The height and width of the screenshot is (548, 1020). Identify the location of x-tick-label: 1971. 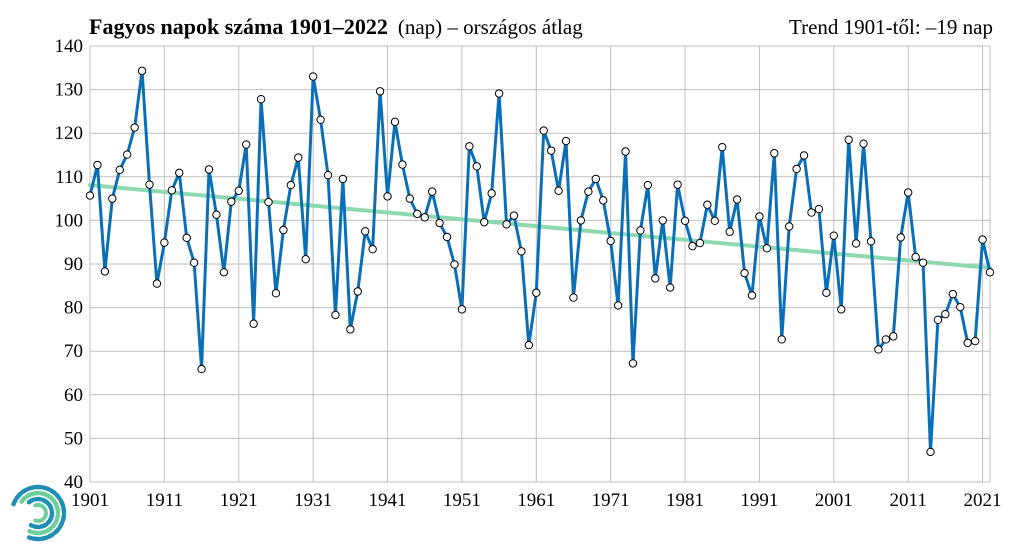
(611, 500).